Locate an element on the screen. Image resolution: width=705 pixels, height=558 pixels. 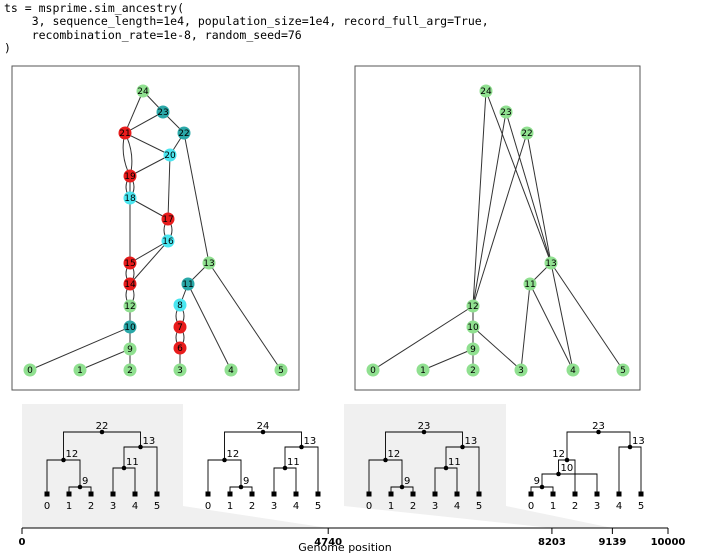
arg-node: 20 is located at coordinates (170, 155).